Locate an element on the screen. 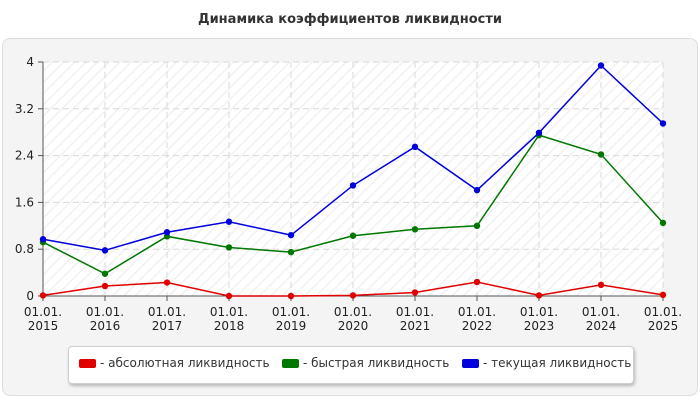 Image resolution: width=700 pixels, height=400 pixels. legend-item-absolute: - абсолютная ликвидность is located at coordinates (174, 363).